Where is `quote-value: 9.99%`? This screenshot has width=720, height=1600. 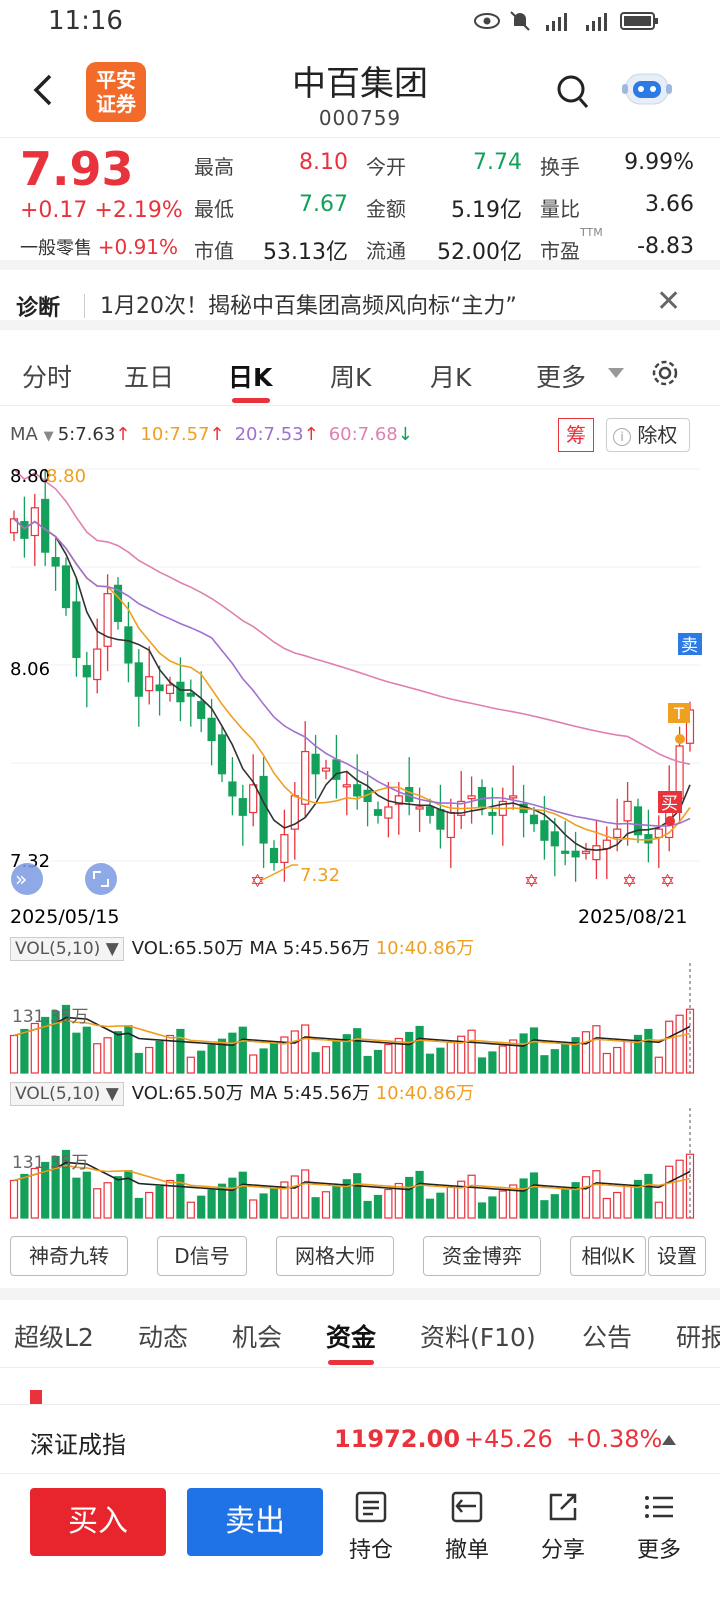
quote-value: 9.99% is located at coordinates (659, 162).